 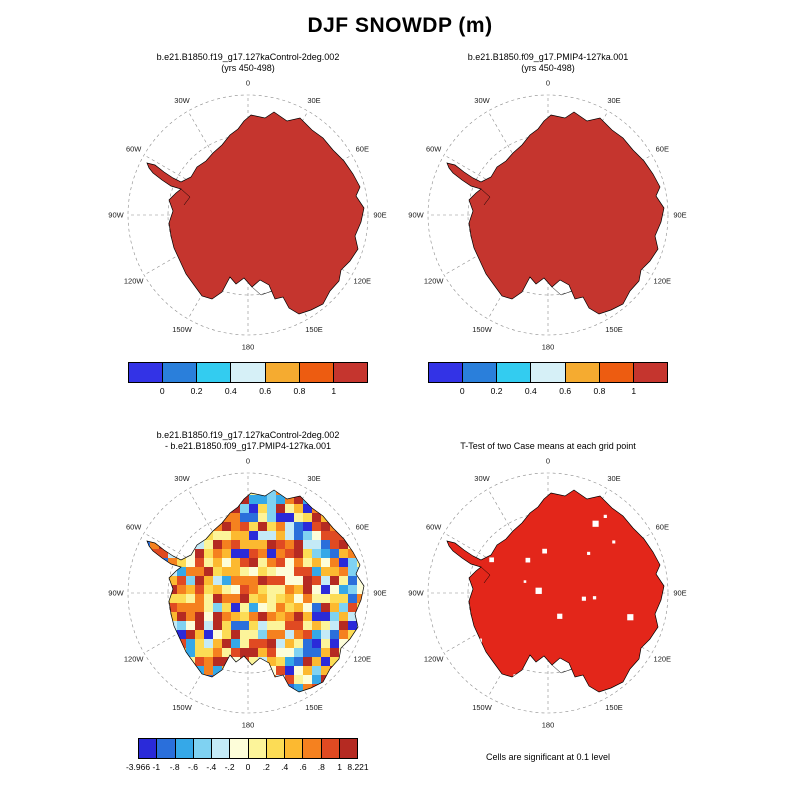 What do you see at coordinates (321, 767) in the screenshot?
I see `colorbar-tick-label: .8` at bounding box center [321, 767].